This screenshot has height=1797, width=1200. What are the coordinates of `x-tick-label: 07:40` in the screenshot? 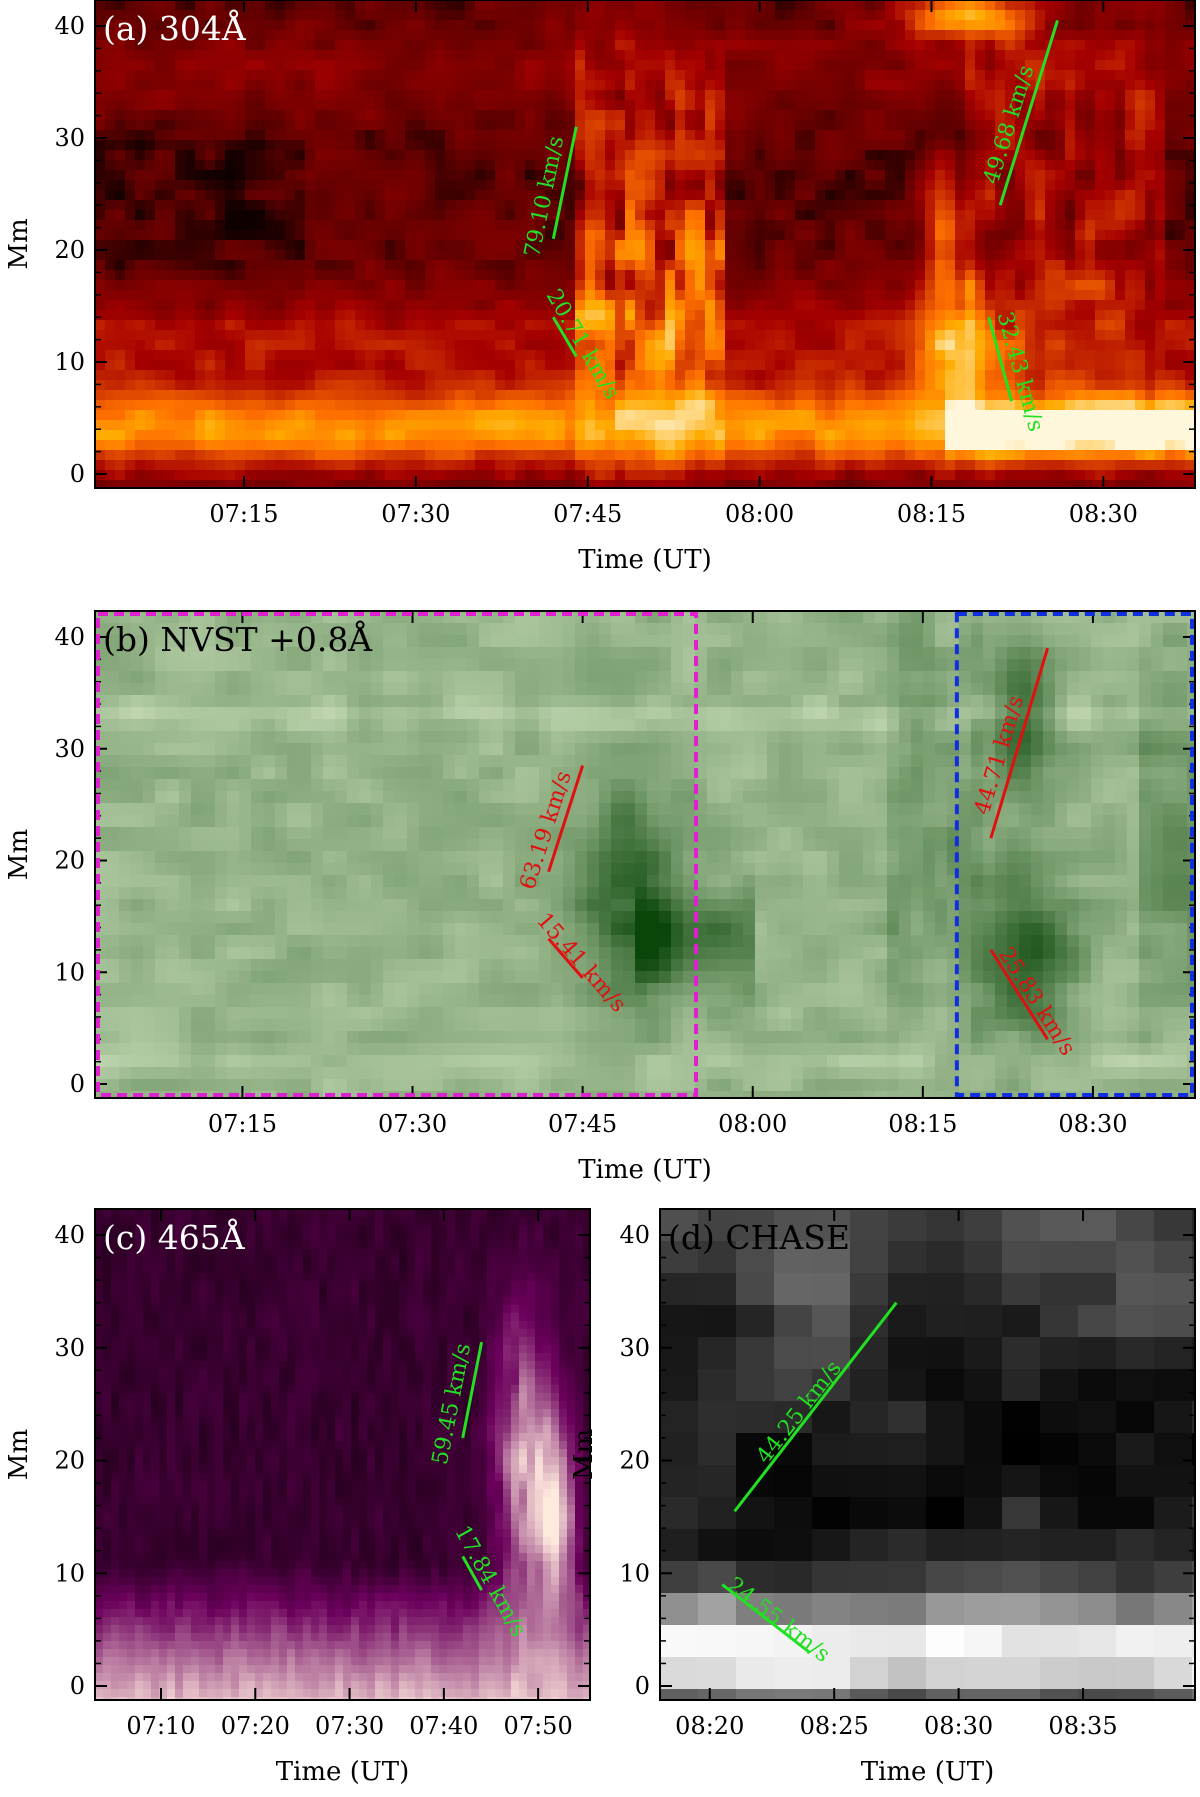 It's located at (443, 1726).